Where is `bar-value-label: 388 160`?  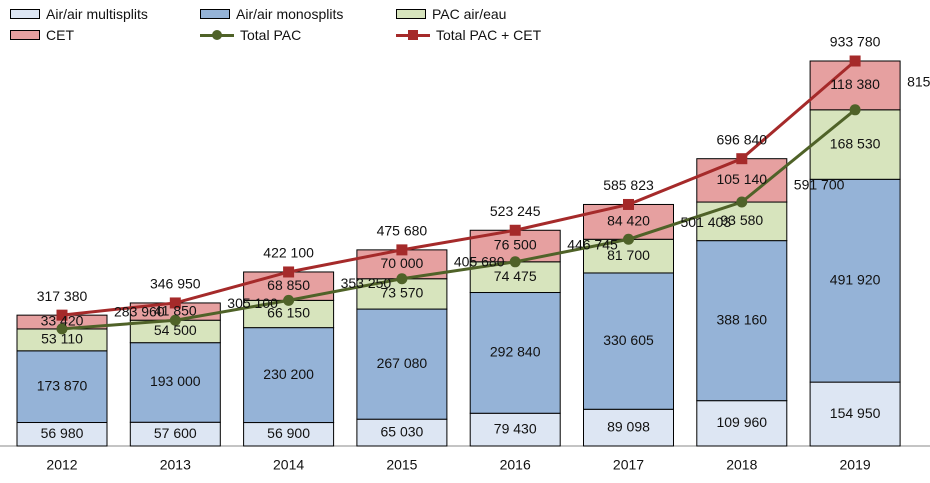
bar-value-label: 388 160 is located at coordinates (741, 319).